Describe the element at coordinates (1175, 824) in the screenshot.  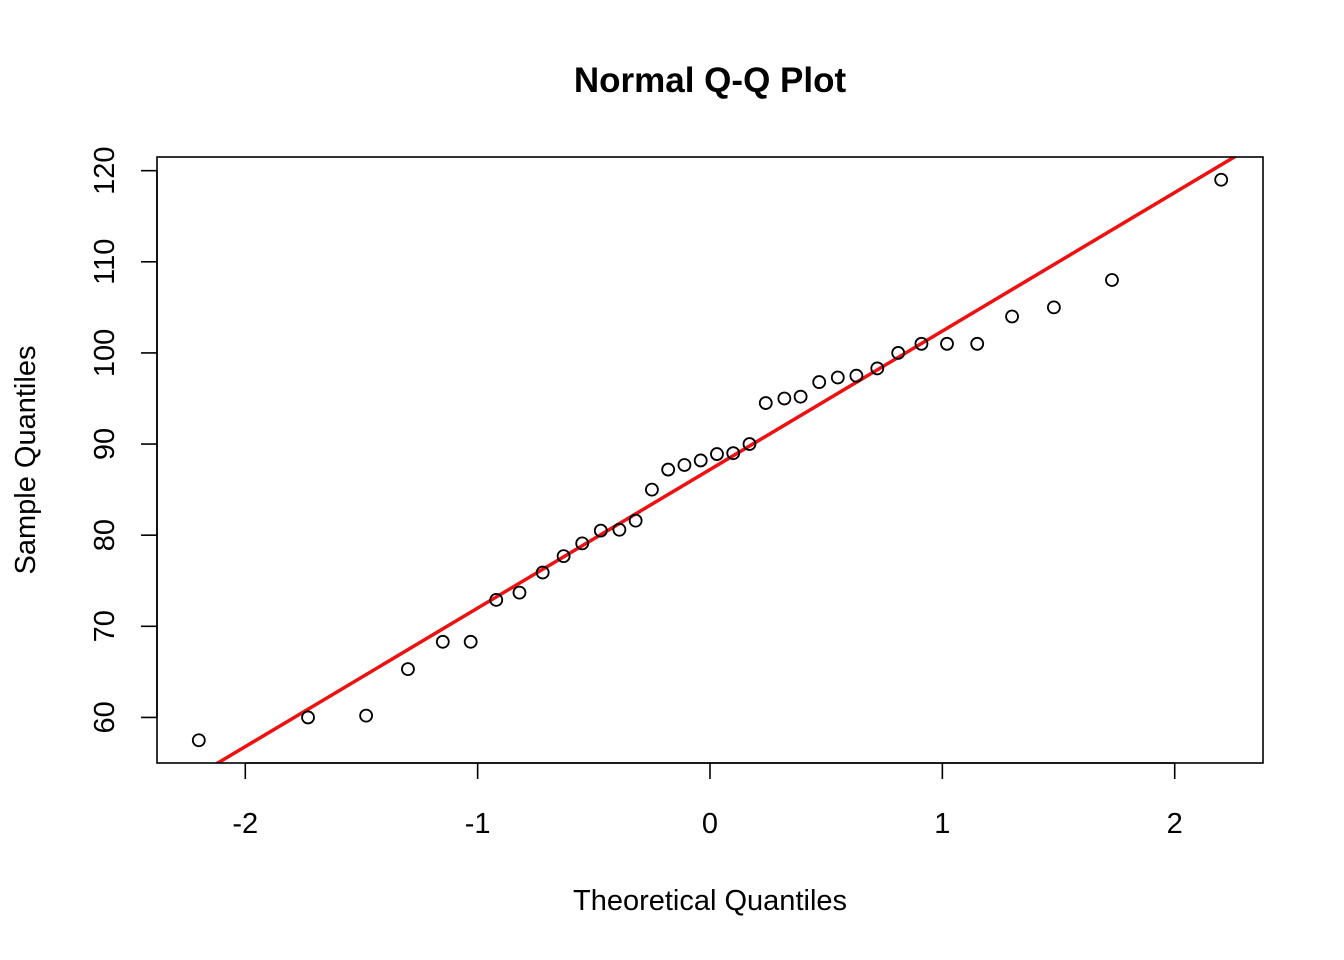
I see `x-tick-label: 2` at that location.